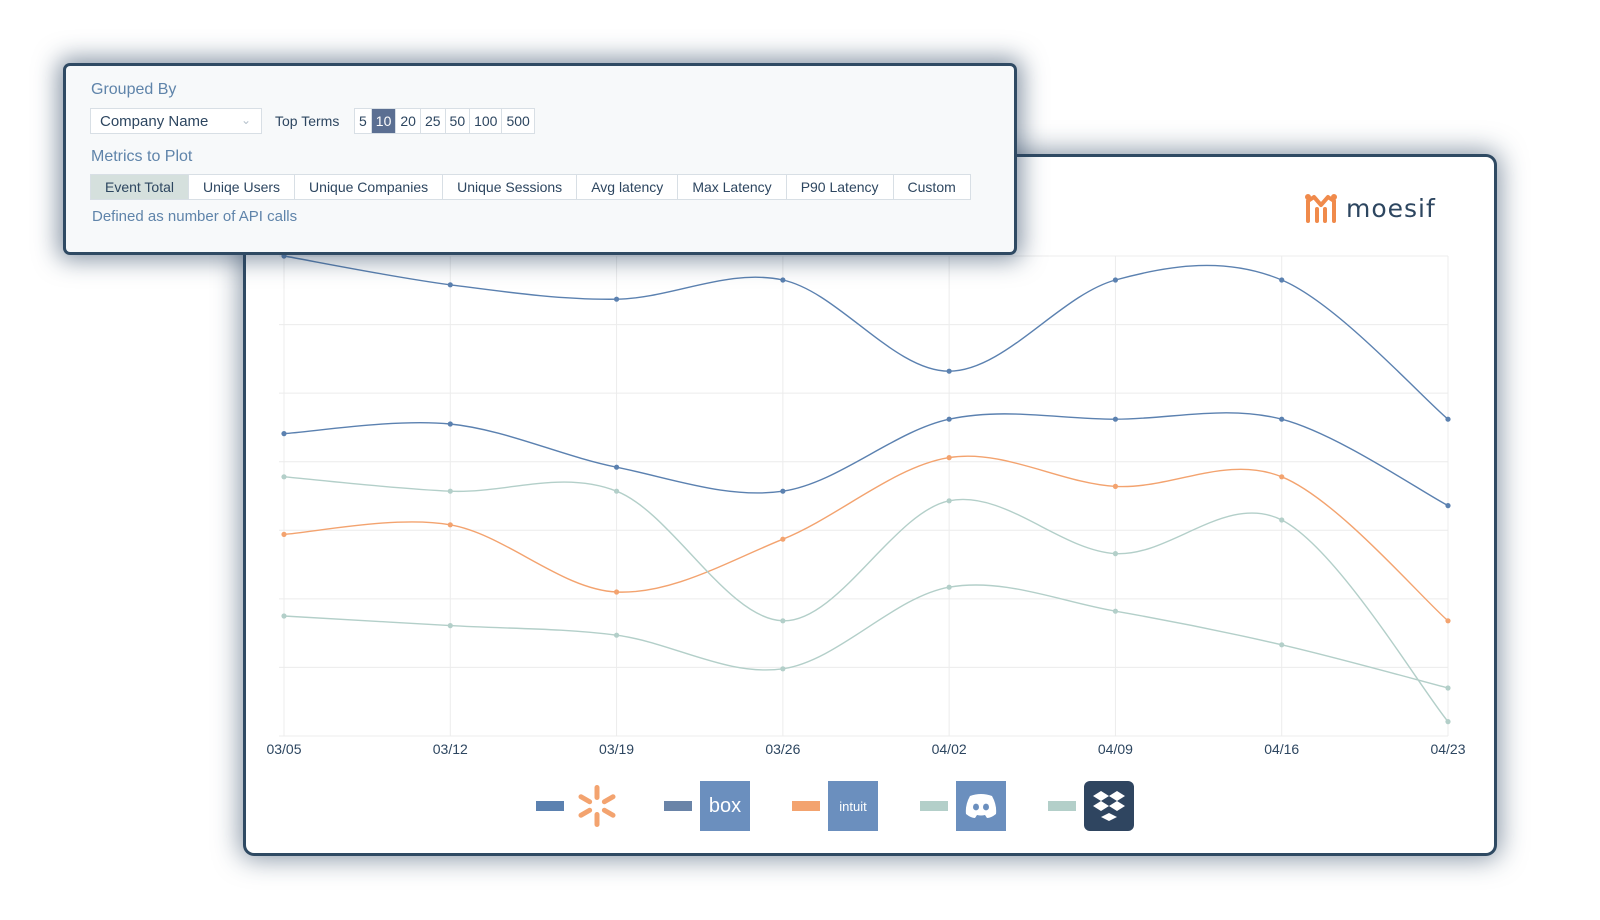 The width and height of the screenshot is (1600, 920). Describe the element at coordinates (1281, 749) in the screenshot. I see `x-tick-label: 04/16` at that location.